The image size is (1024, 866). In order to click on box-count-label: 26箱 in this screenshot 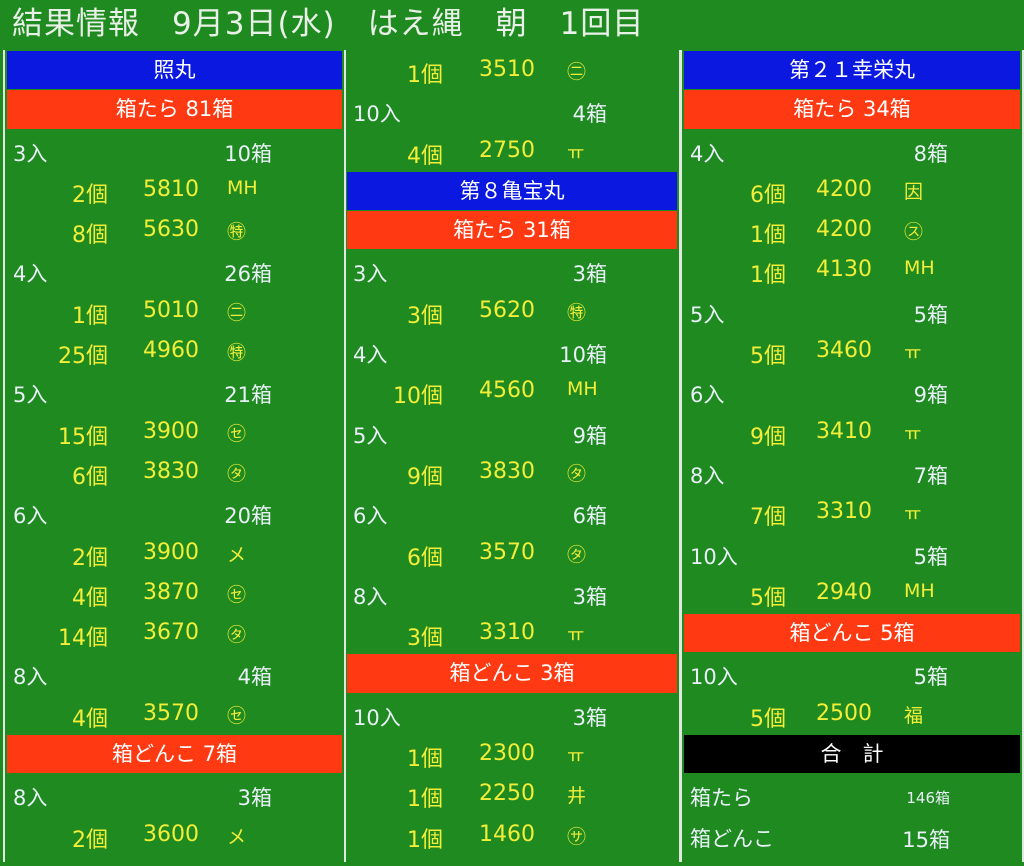, I will do `click(248, 274)`.